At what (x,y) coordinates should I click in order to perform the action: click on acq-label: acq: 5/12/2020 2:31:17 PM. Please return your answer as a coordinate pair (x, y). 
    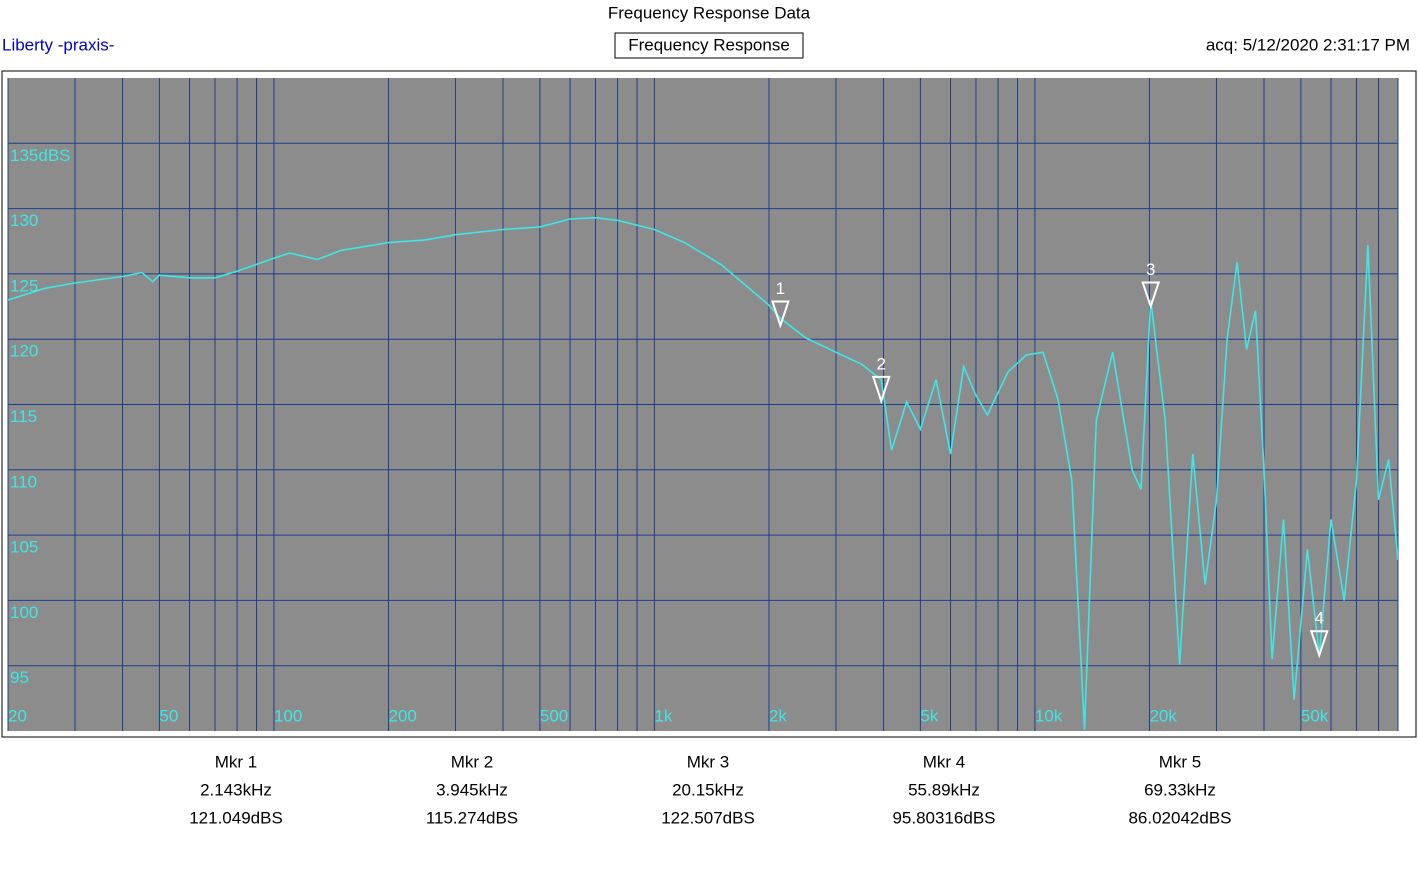
    Looking at the image, I should click on (1308, 44).